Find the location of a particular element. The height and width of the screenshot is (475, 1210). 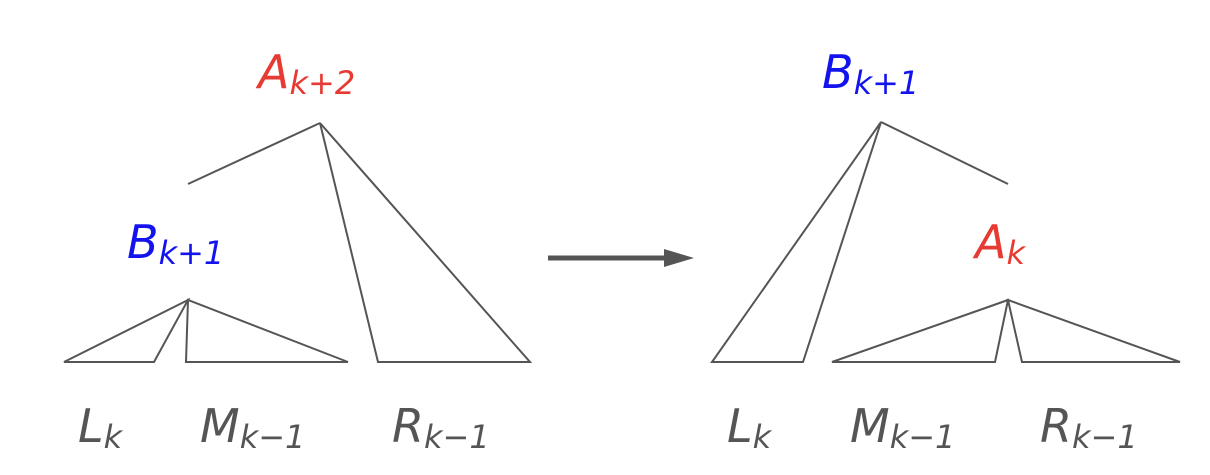

transform-arrow is located at coordinates (621, 258).